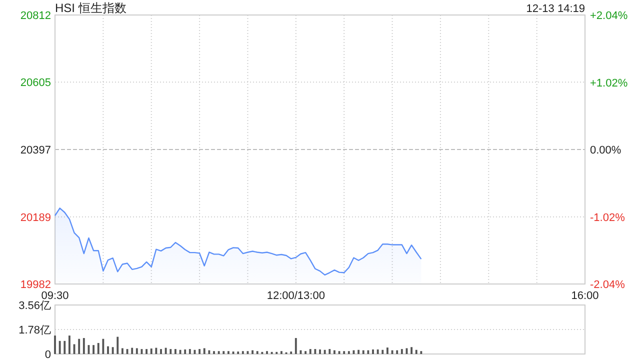 This screenshot has height=360, width=640. What do you see at coordinates (34, 330) in the screenshot?
I see `y-tick-label: 1.78亿` at bounding box center [34, 330].